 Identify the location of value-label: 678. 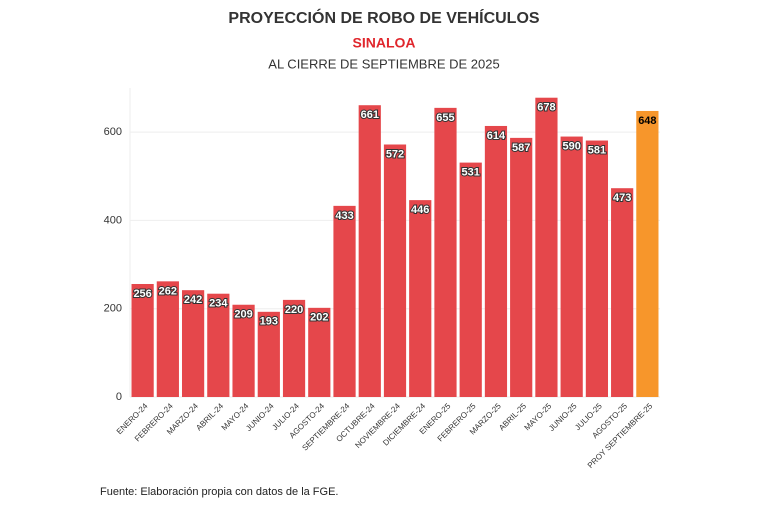
(546, 108).